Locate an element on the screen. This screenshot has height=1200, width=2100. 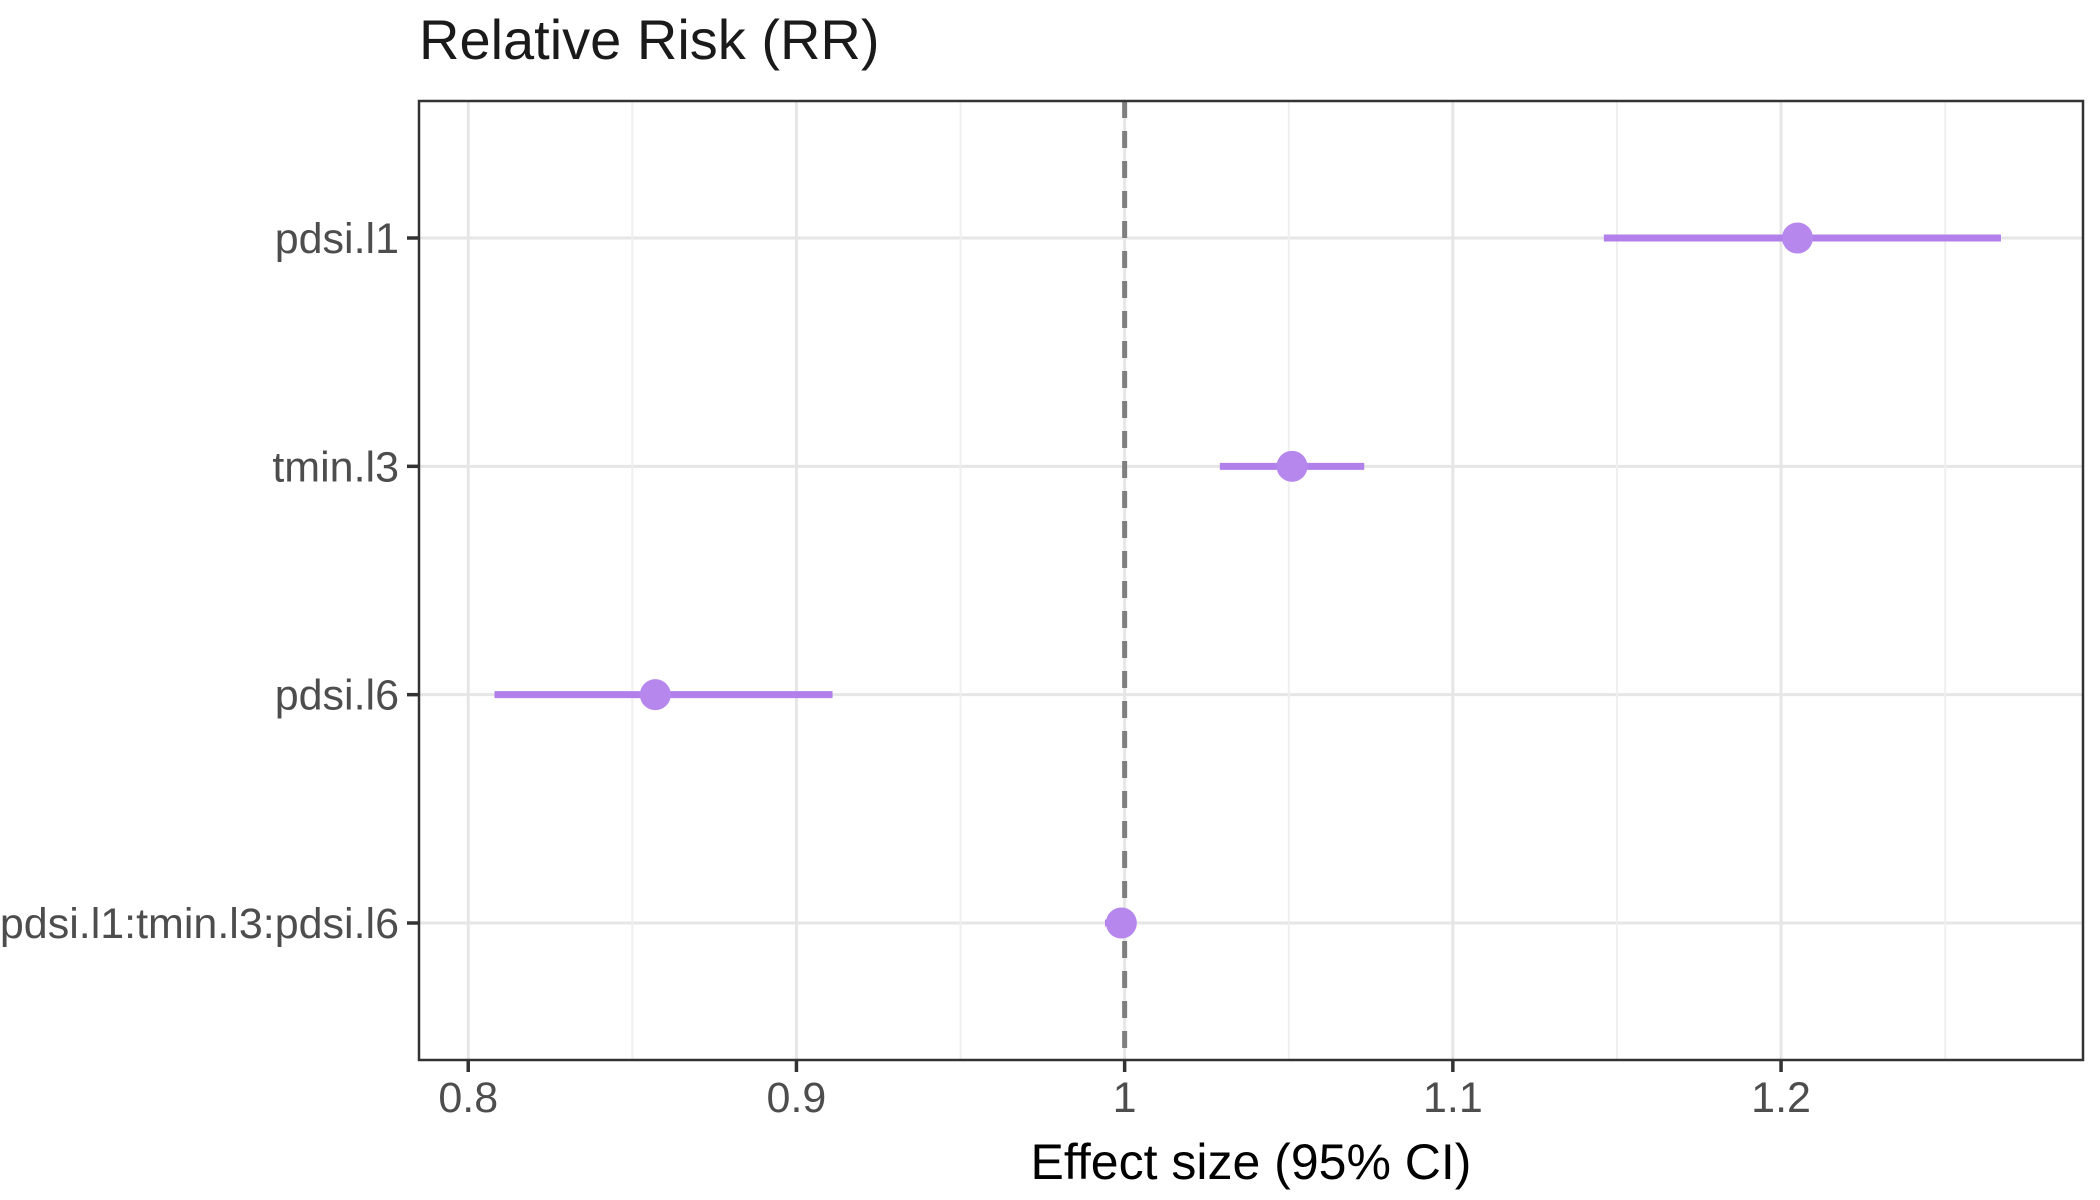
y-axis-label-pdsi.l1:tmin.l3:pdsi.l6: pdsi.l1:tmin.l3:pdsi.l6 is located at coordinates (199, 924).